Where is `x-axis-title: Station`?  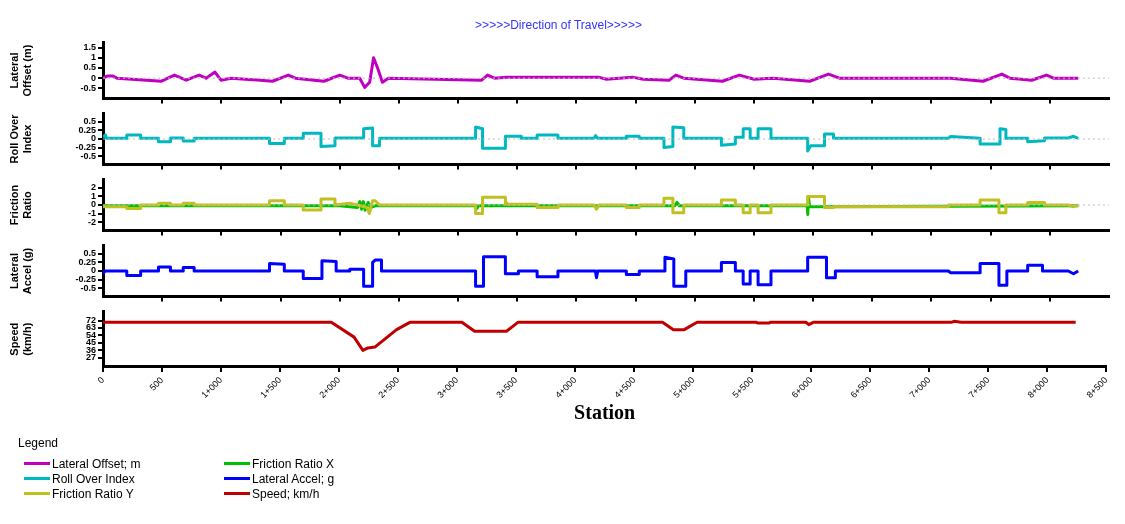 x-axis-title: Station is located at coordinates (605, 412).